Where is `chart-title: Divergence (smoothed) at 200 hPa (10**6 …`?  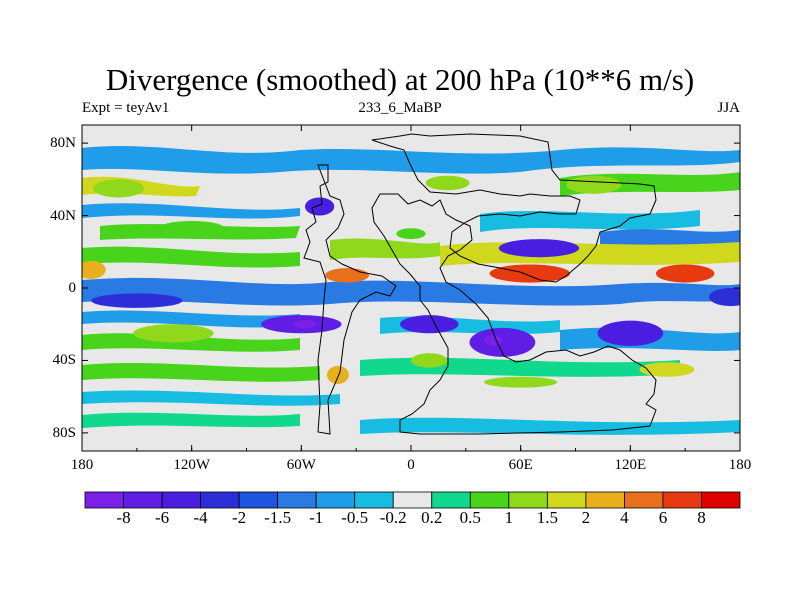
chart-title: Divergence (smoothed) at 200 hPa (10**6 … is located at coordinates (400, 79).